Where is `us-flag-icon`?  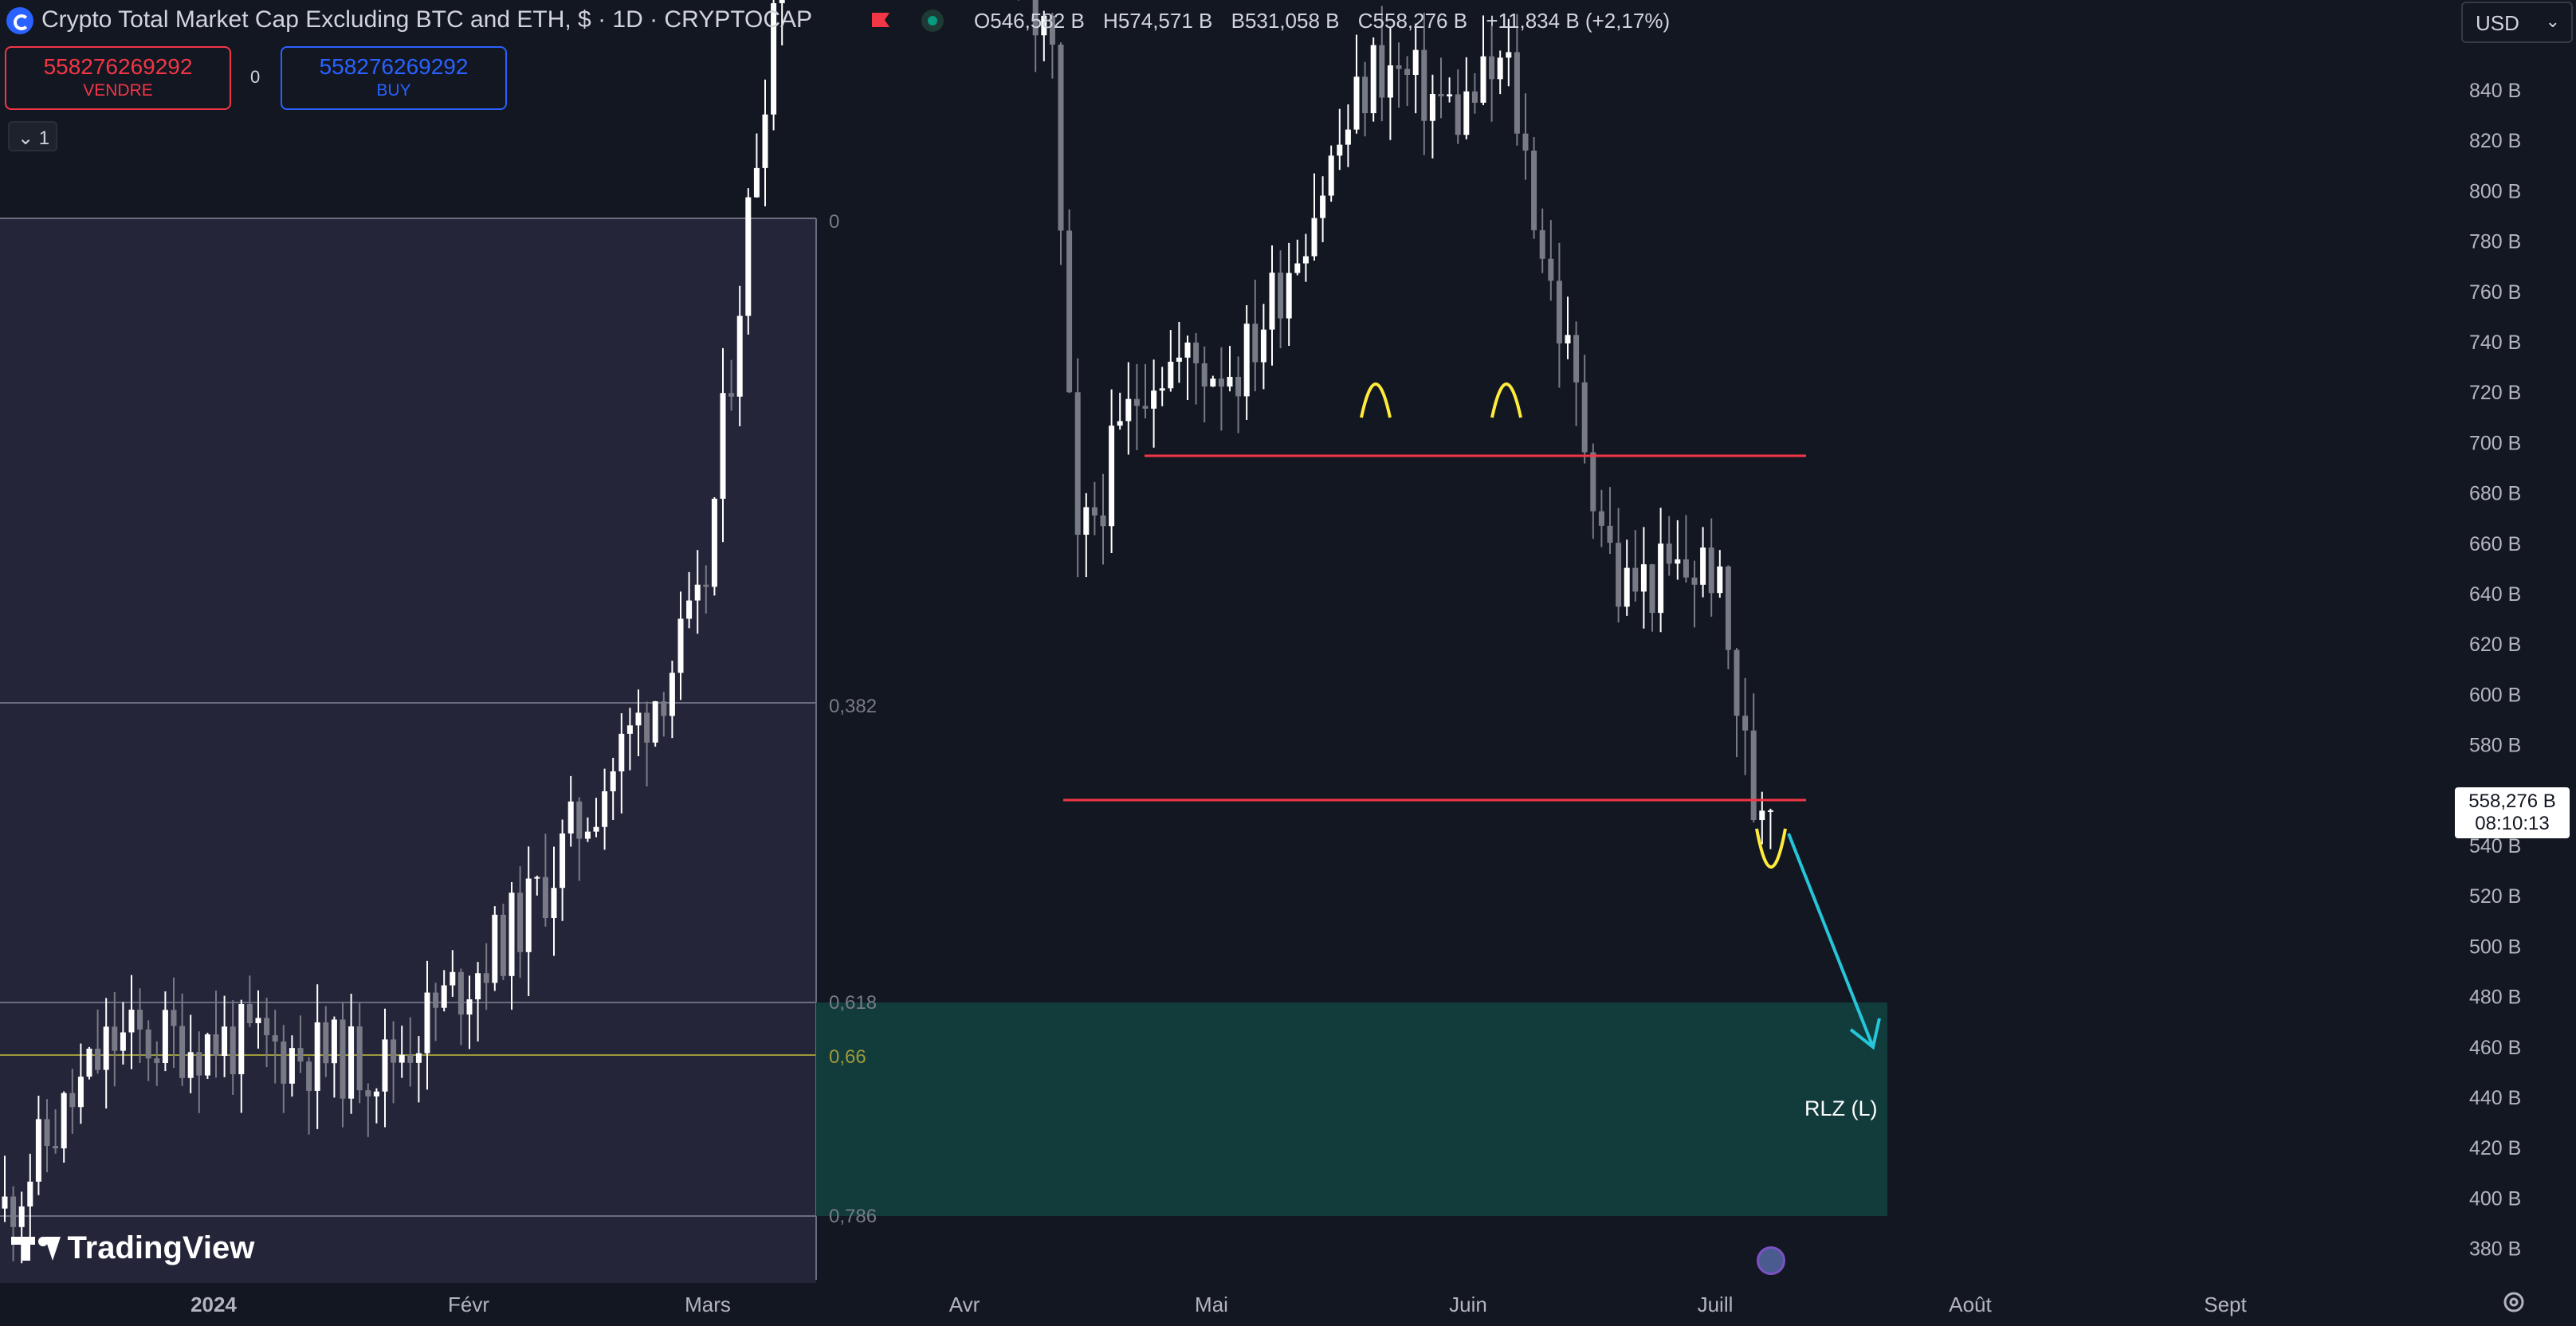
us-flag-icon is located at coordinates (1771, 1260).